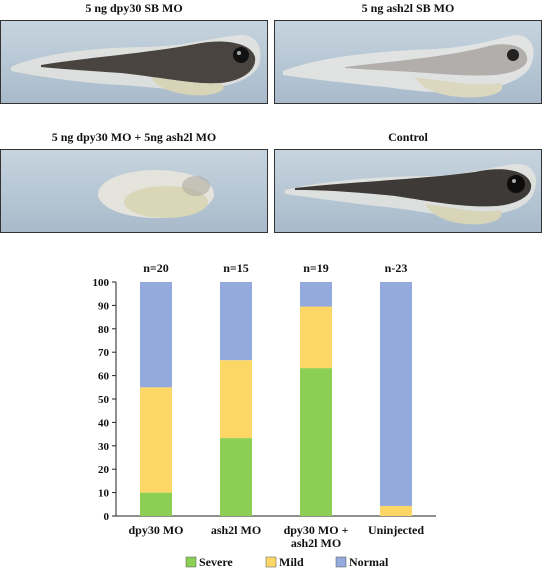 The width and height of the screenshot is (542, 570). What do you see at coordinates (408, 137) in the screenshot?
I see `panel-title-control: Control` at bounding box center [408, 137].